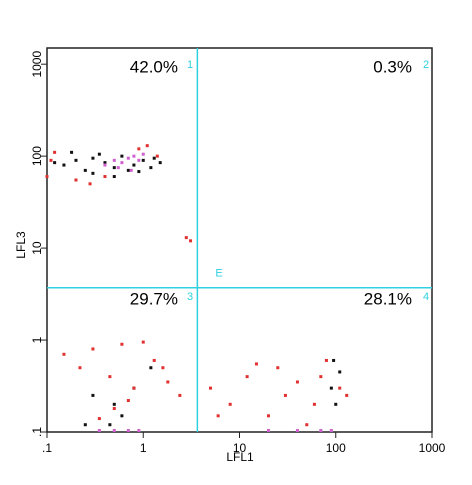 Image resolution: width=472 pixels, height=485 pixels. Describe the element at coordinates (240, 448) in the screenshot. I see `x-tick-label: 10` at that location.